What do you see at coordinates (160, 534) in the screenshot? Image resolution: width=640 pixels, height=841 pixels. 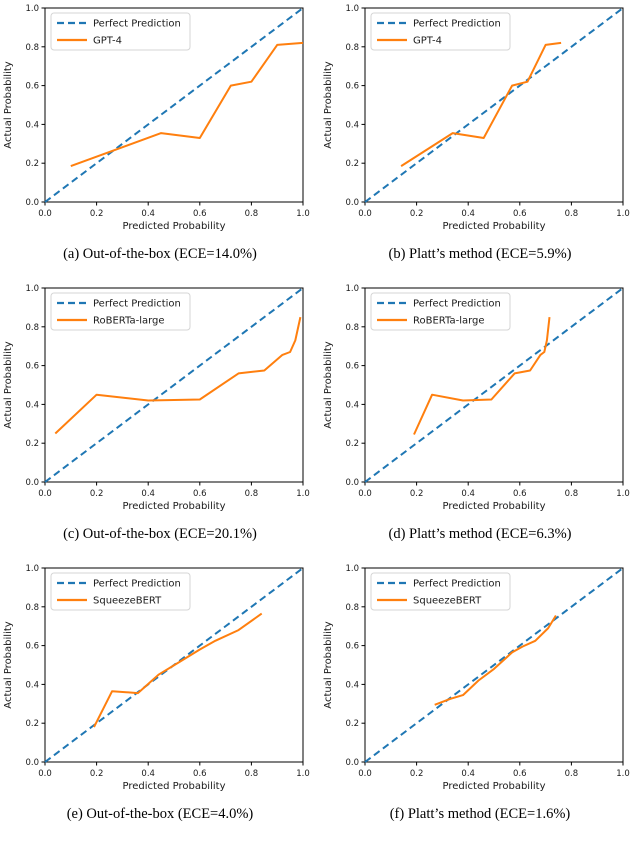 I see `panel-c-caption: (c) Out-of-the-box (ECE=20.1%)` at bounding box center [160, 534].